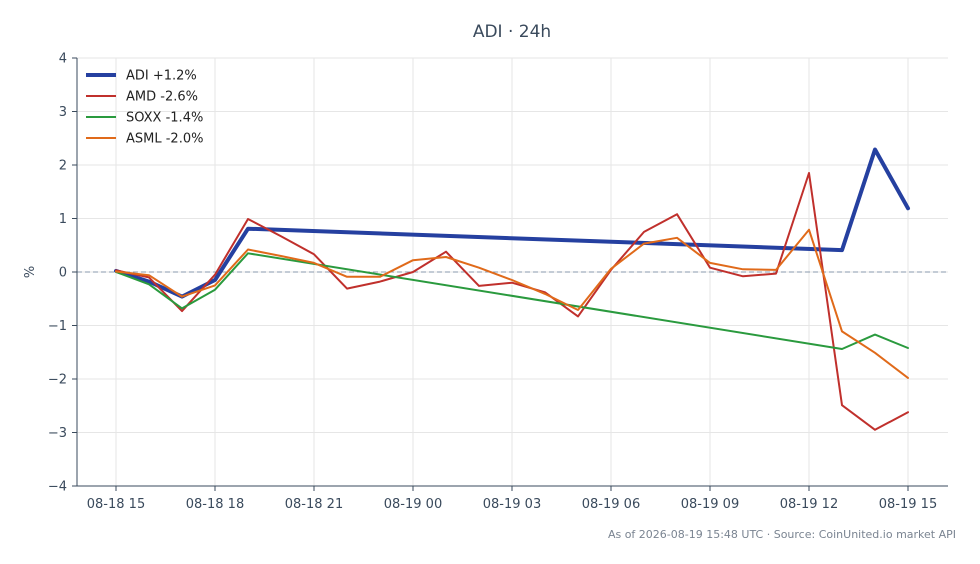  I want to click on x-tick-label: 08-18 15, so click(116, 504).